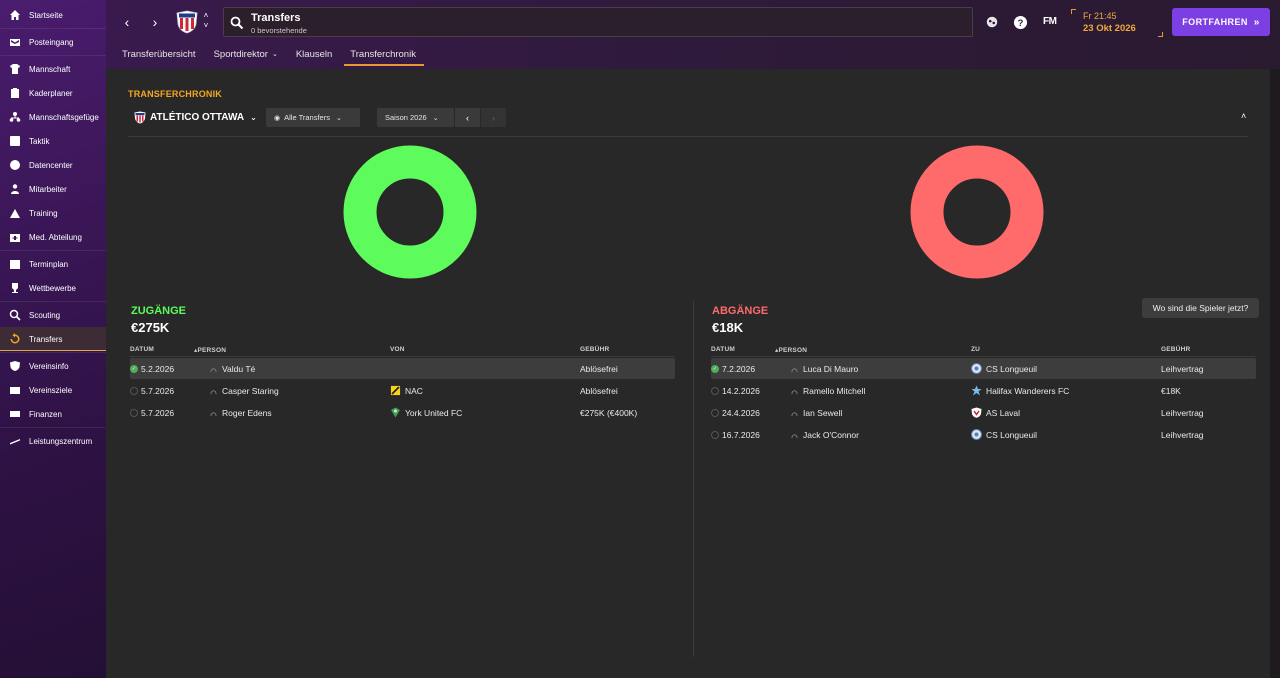 This screenshot has height=678, width=1280. I want to click on hierarchy-icon, so click(14, 117).